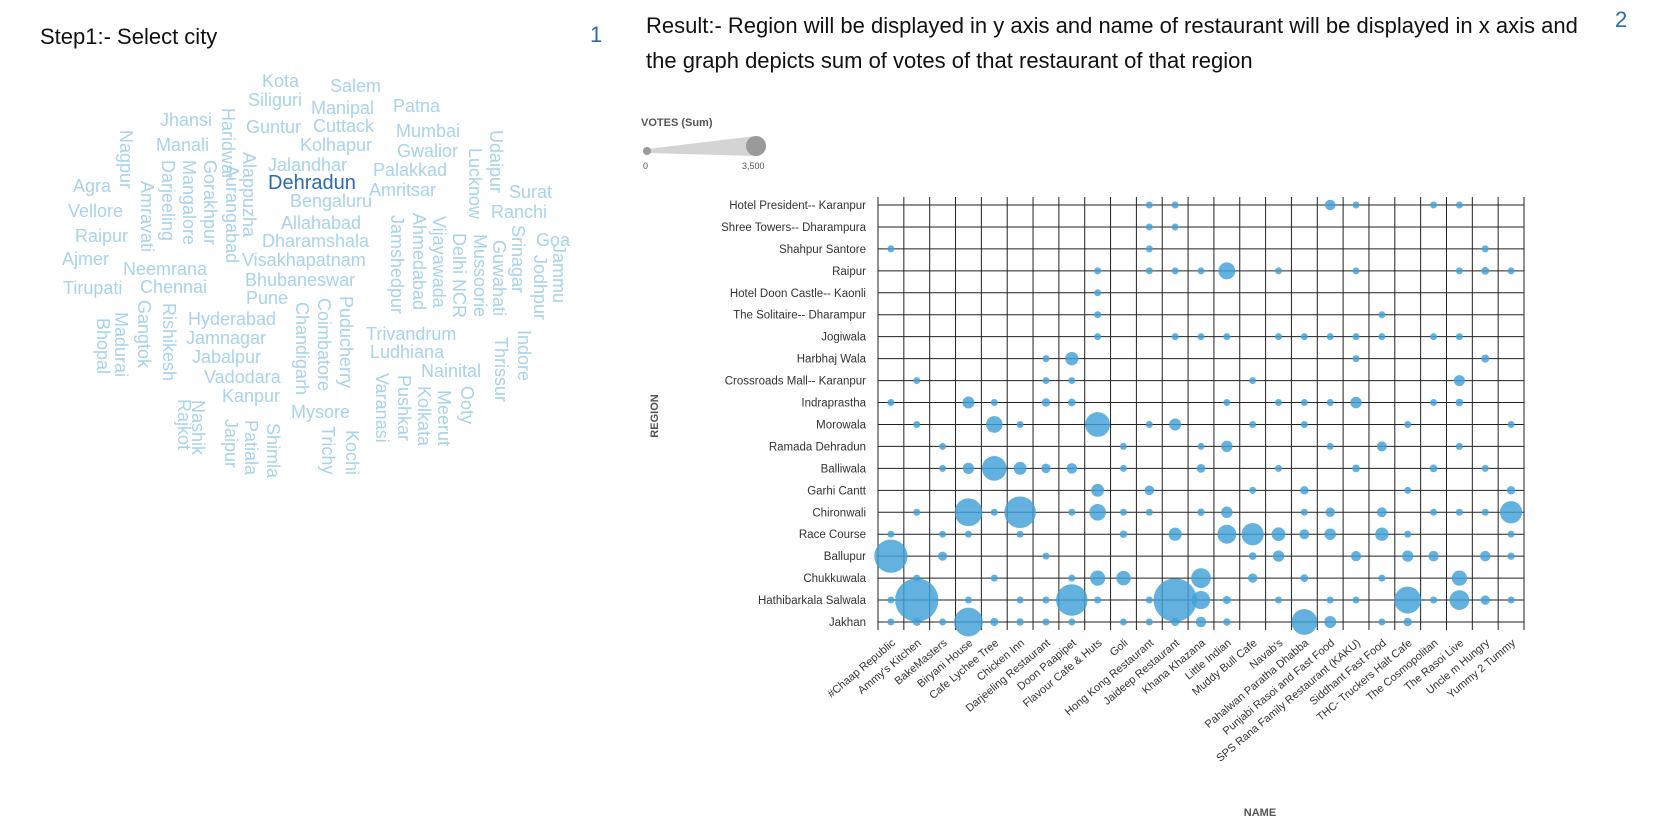 Image resolution: width=1667 pixels, height=823 pixels. I want to click on city-word-kota: Kota, so click(281, 81).